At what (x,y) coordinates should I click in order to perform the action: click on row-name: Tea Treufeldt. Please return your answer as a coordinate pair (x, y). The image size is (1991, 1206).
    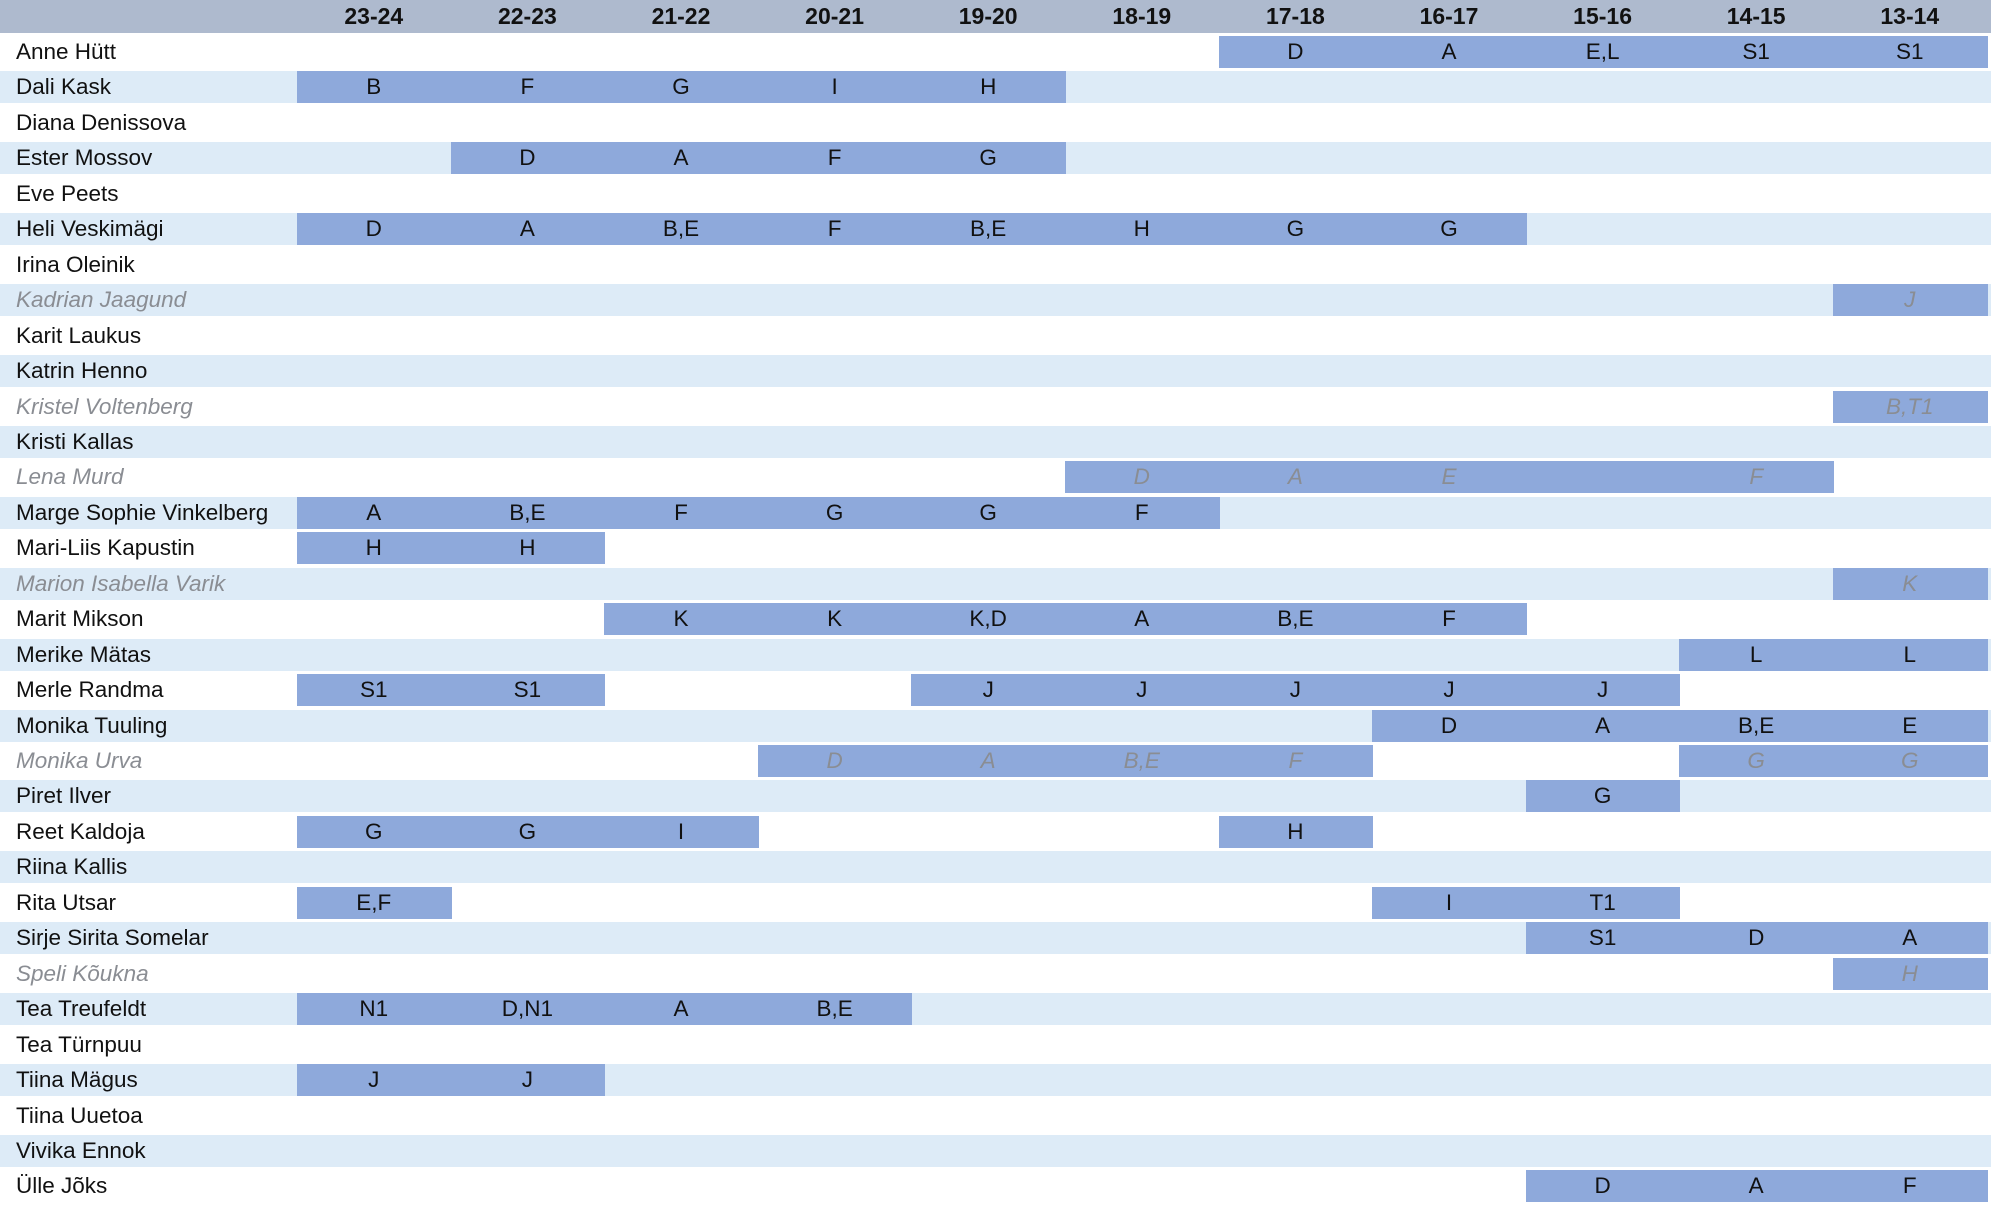
    Looking at the image, I should click on (81, 1009).